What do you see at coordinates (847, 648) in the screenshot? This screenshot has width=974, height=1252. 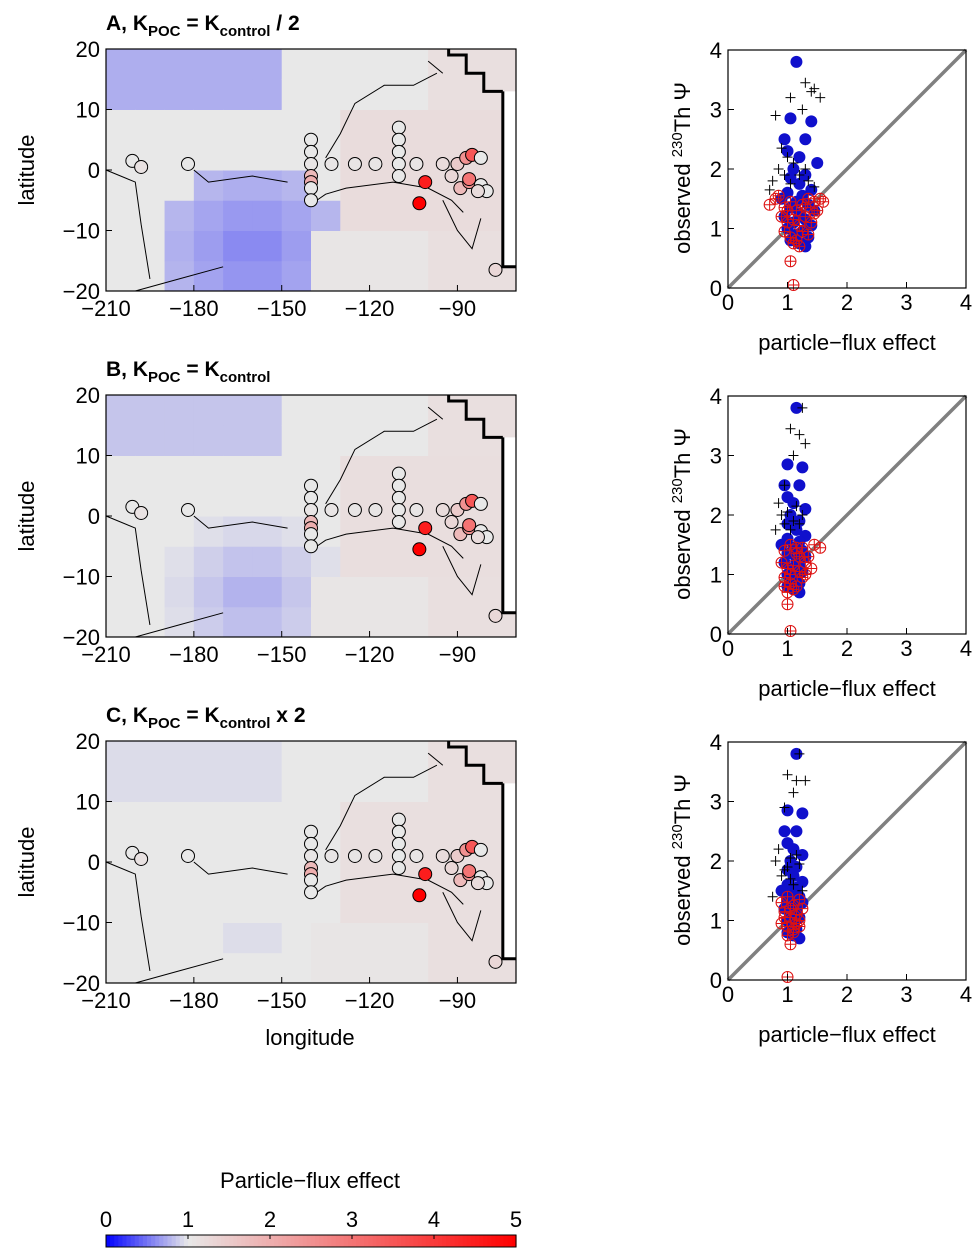 I see `x-tick-label: 2` at bounding box center [847, 648].